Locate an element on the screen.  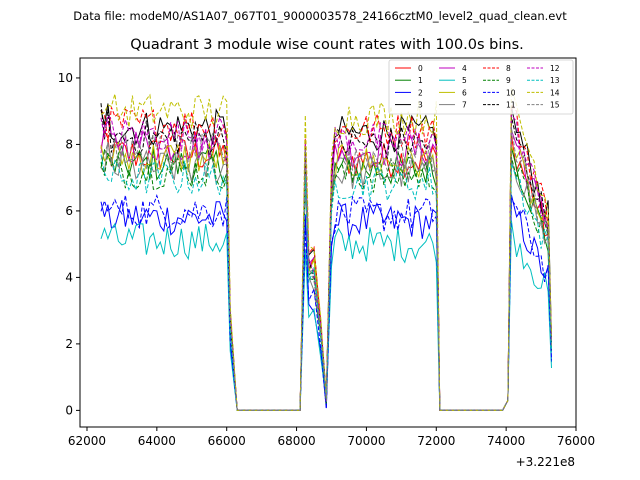
y-tick-label: 8 is located at coordinates (69, 144).